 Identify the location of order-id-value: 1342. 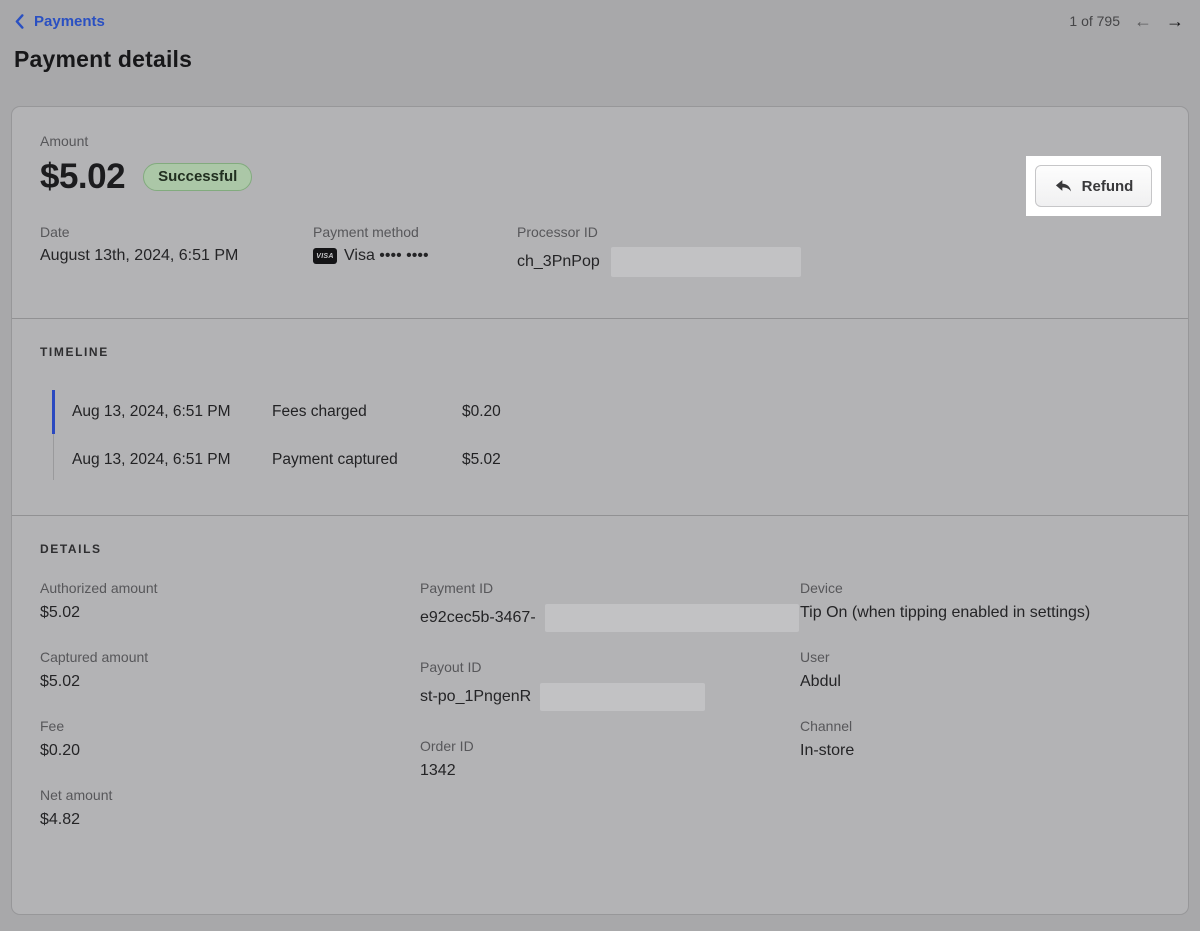
(438, 770).